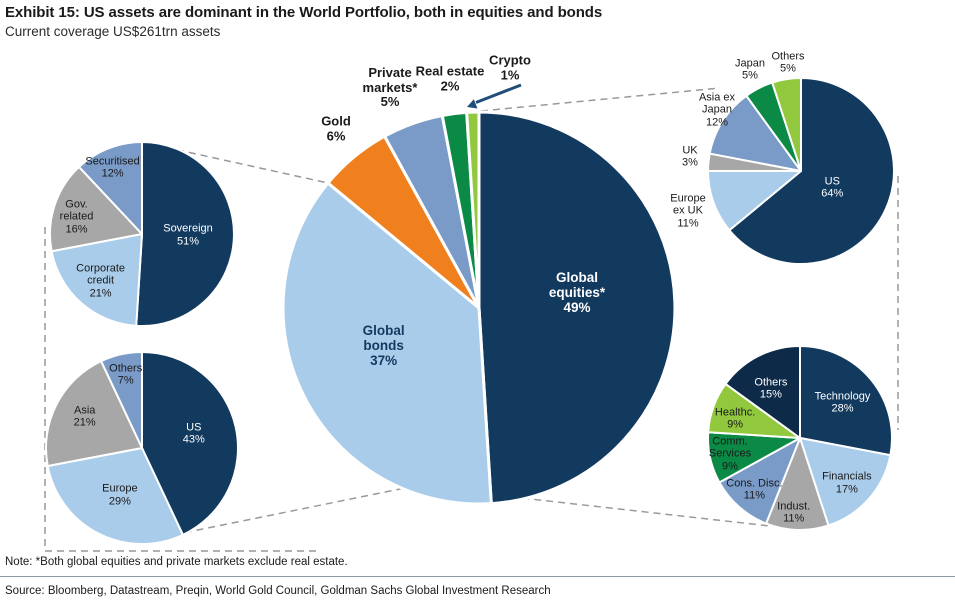 Image resolution: width=955 pixels, height=607 pixels. I want to click on pie-equities-sector-slice-others, so click(762, 392).